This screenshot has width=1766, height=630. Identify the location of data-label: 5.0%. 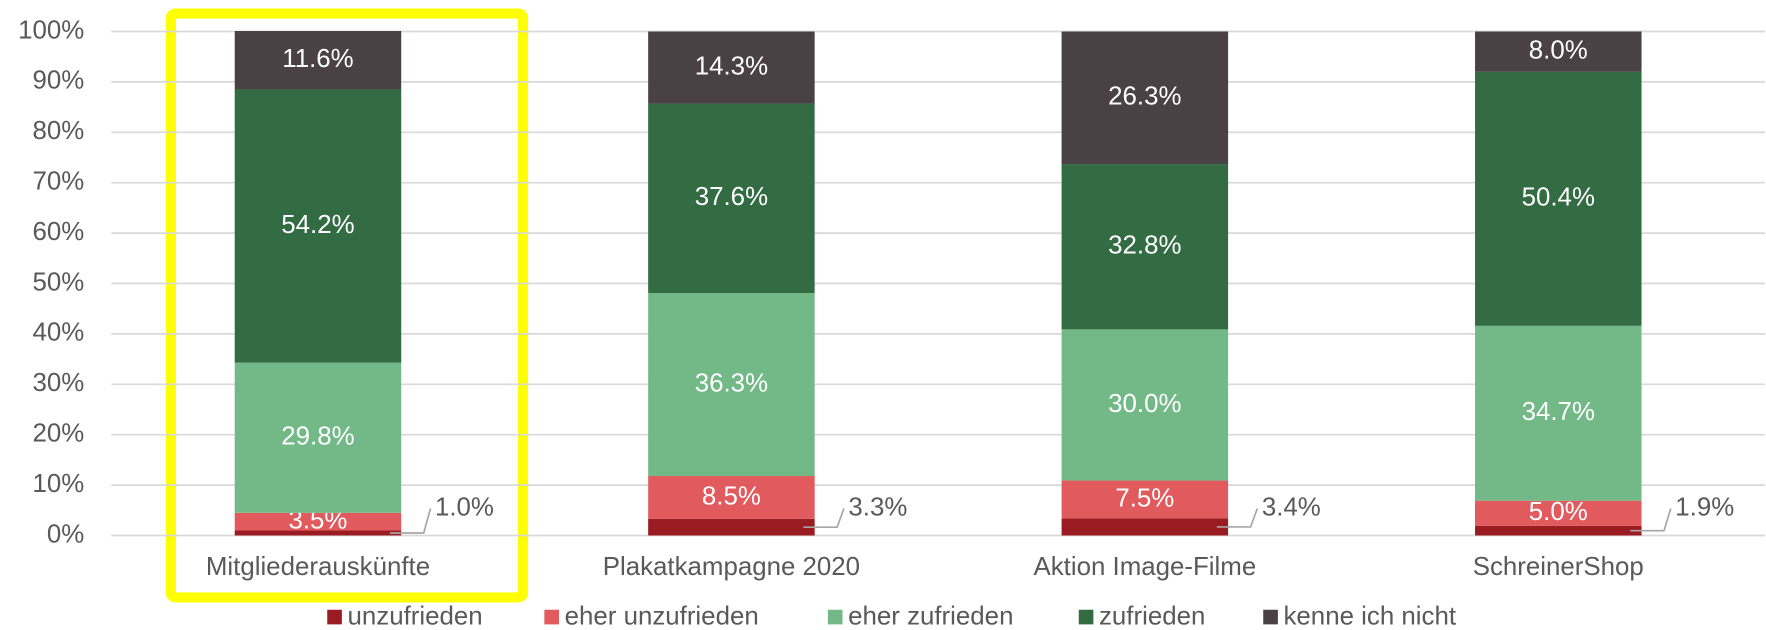
(1558, 512).